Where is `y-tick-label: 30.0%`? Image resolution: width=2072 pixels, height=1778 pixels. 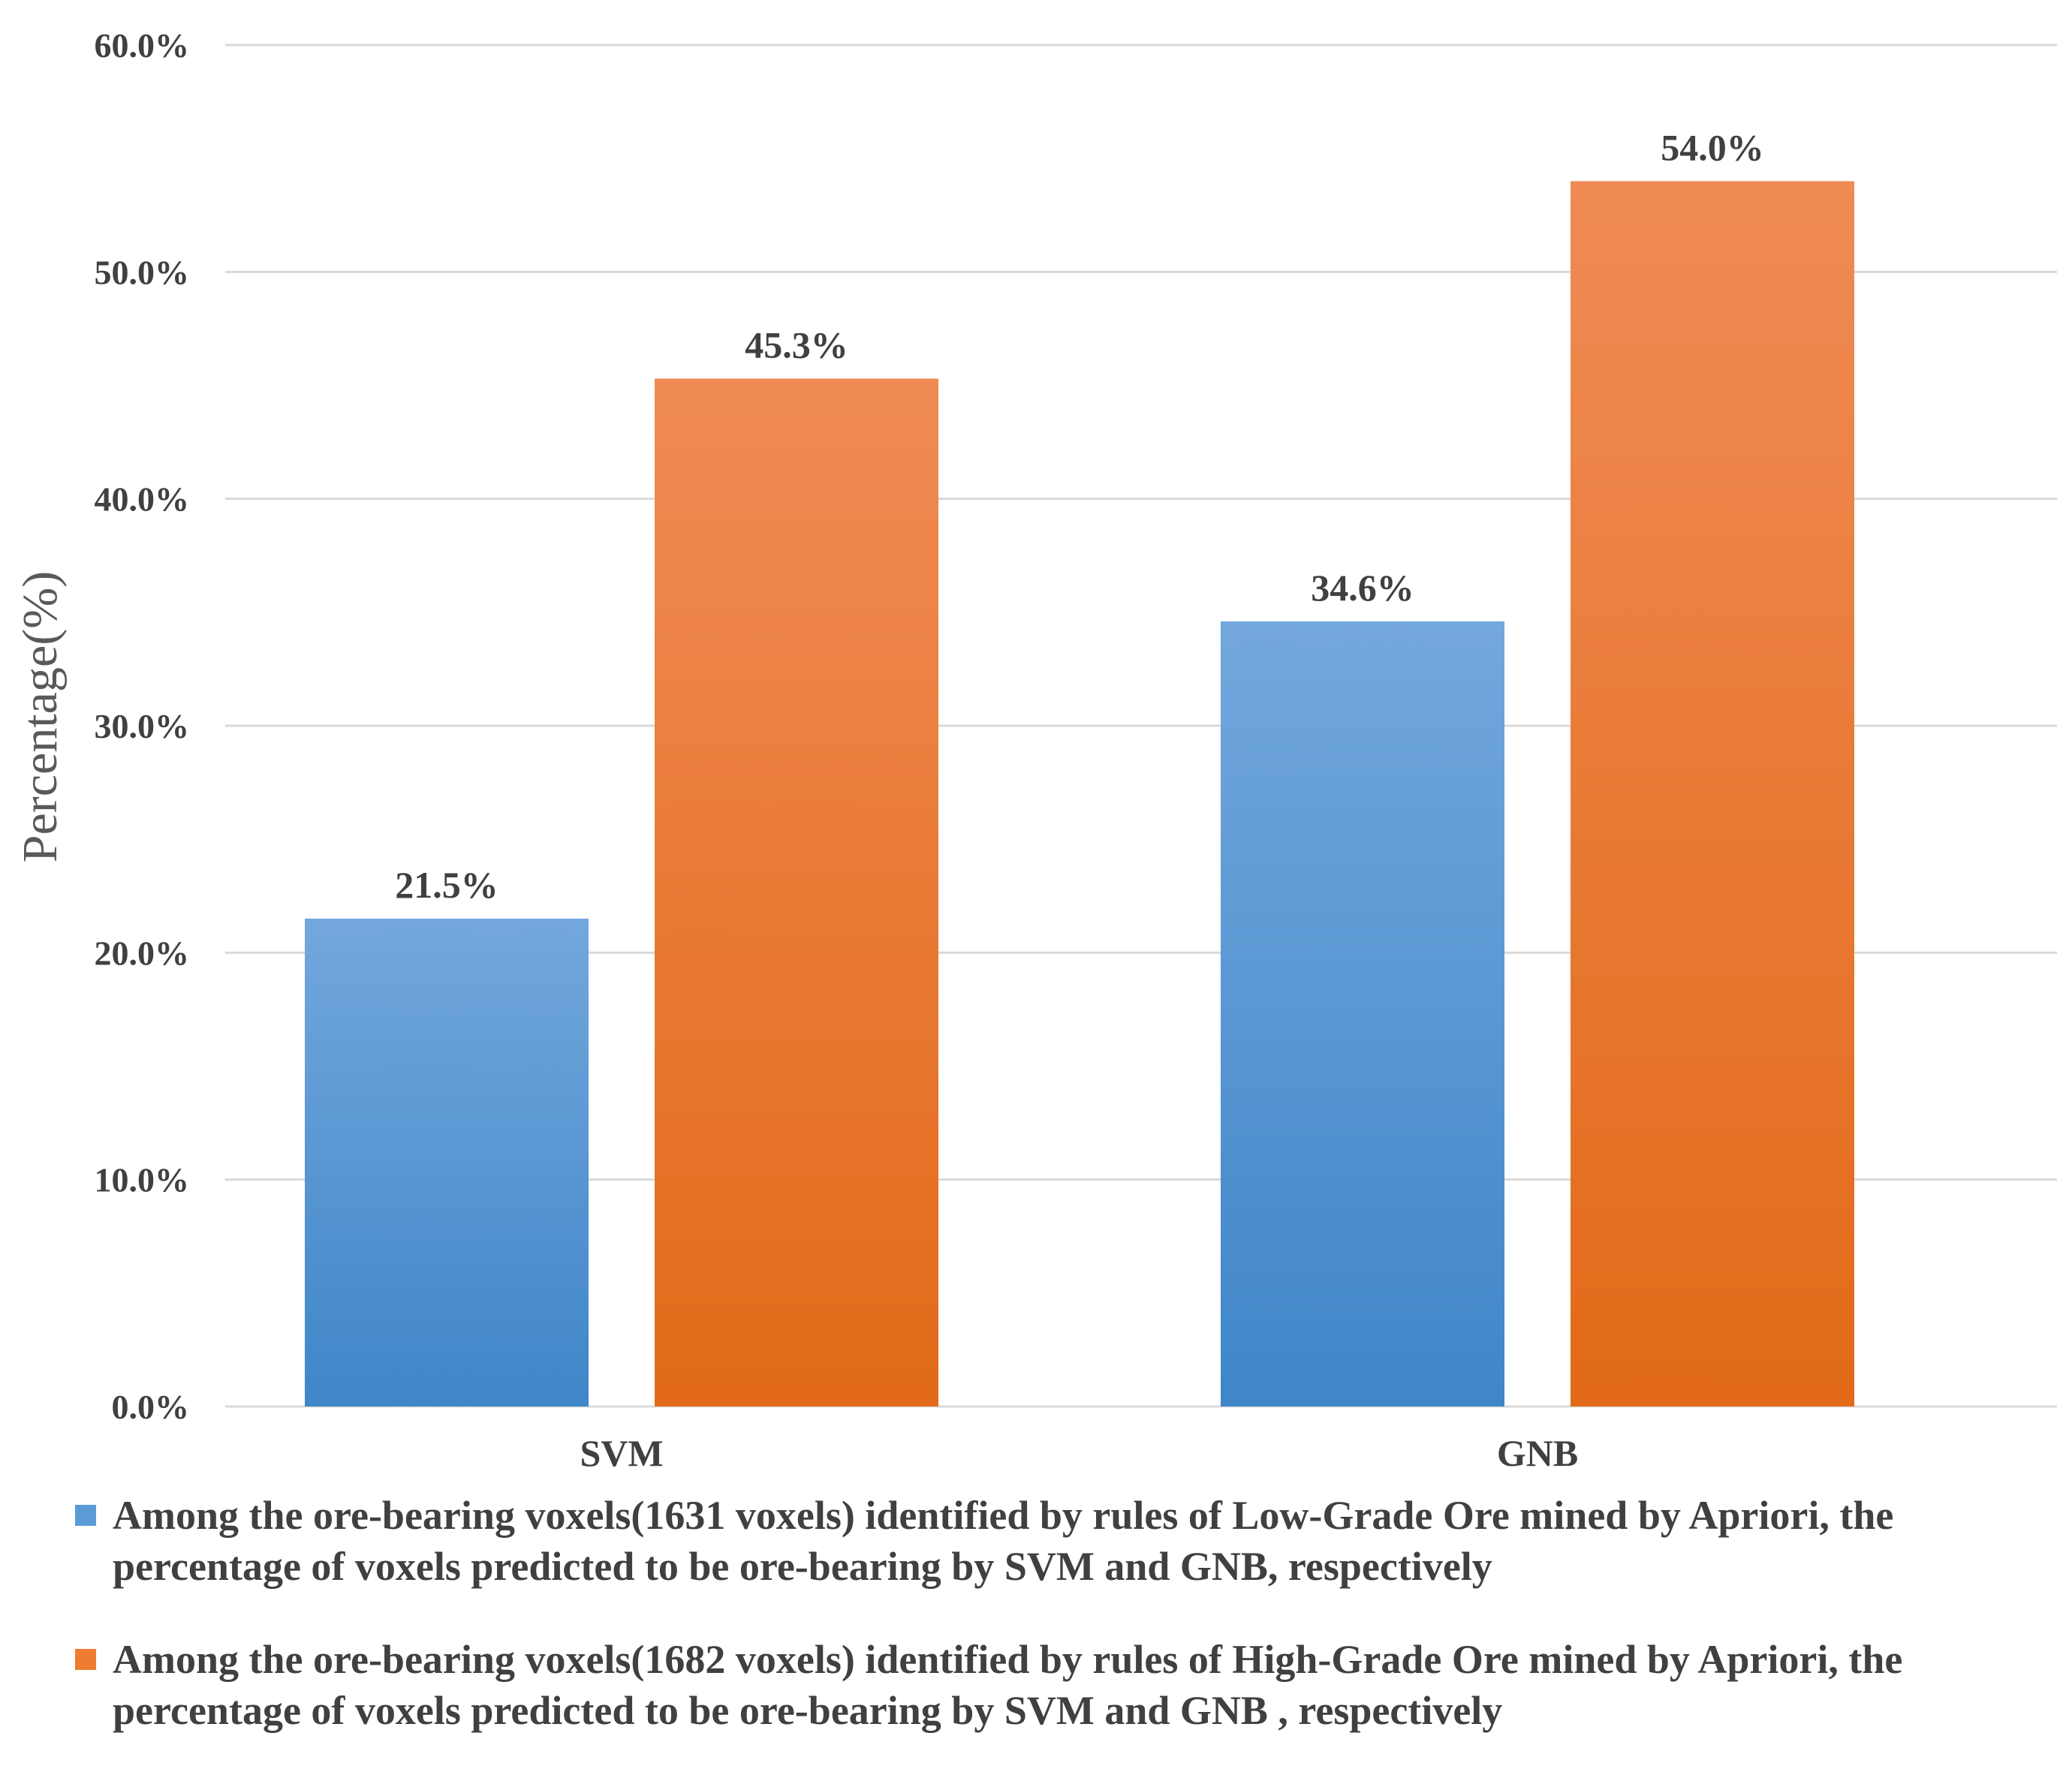 y-tick-label: 30.0% is located at coordinates (142, 726).